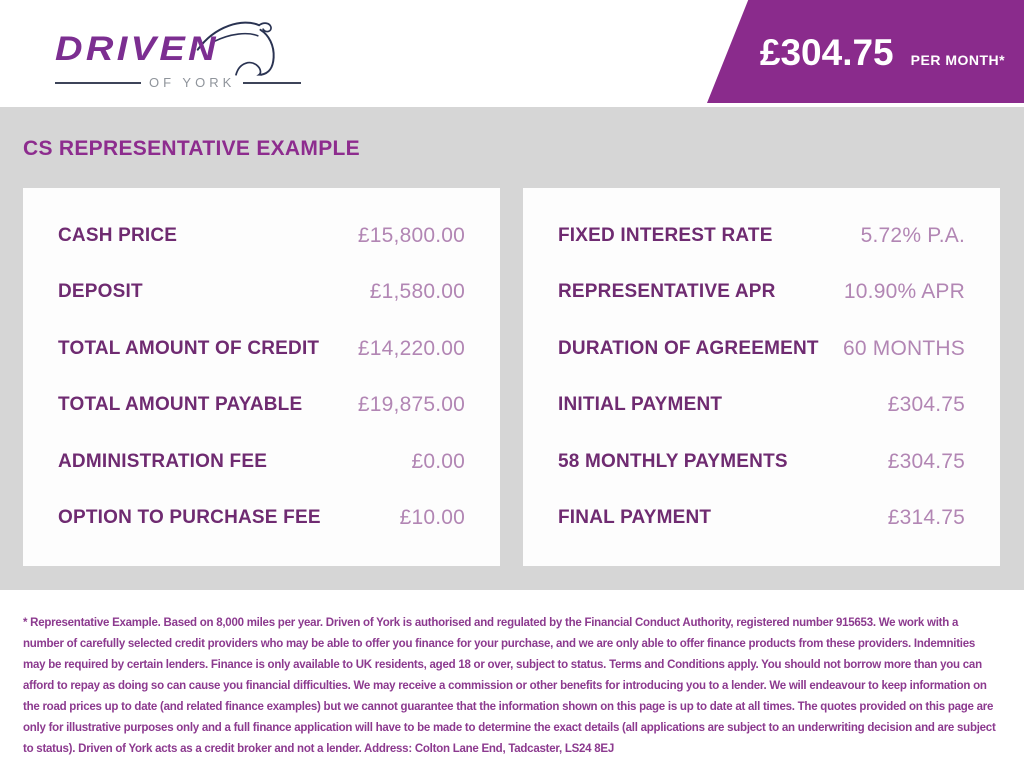 The image size is (1024, 768). What do you see at coordinates (673, 461) in the screenshot?
I see `finance-label: 58 MONTHLY PAYMENTS` at bounding box center [673, 461].